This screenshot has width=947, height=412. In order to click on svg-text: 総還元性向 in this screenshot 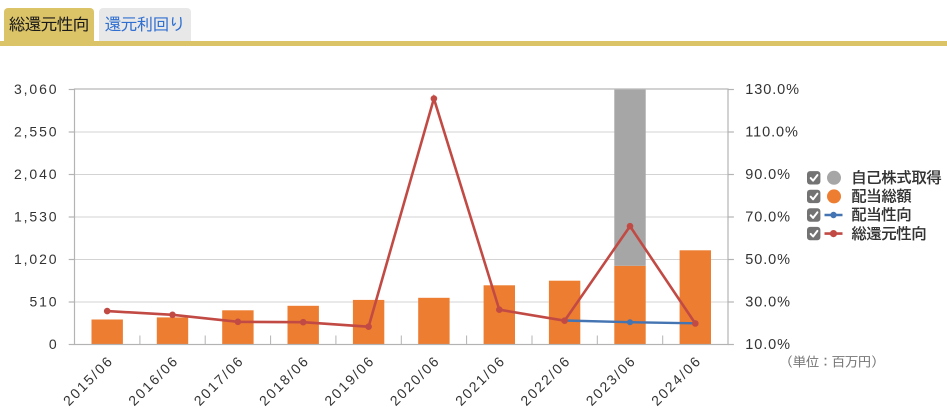, I will do `click(889, 233)`.